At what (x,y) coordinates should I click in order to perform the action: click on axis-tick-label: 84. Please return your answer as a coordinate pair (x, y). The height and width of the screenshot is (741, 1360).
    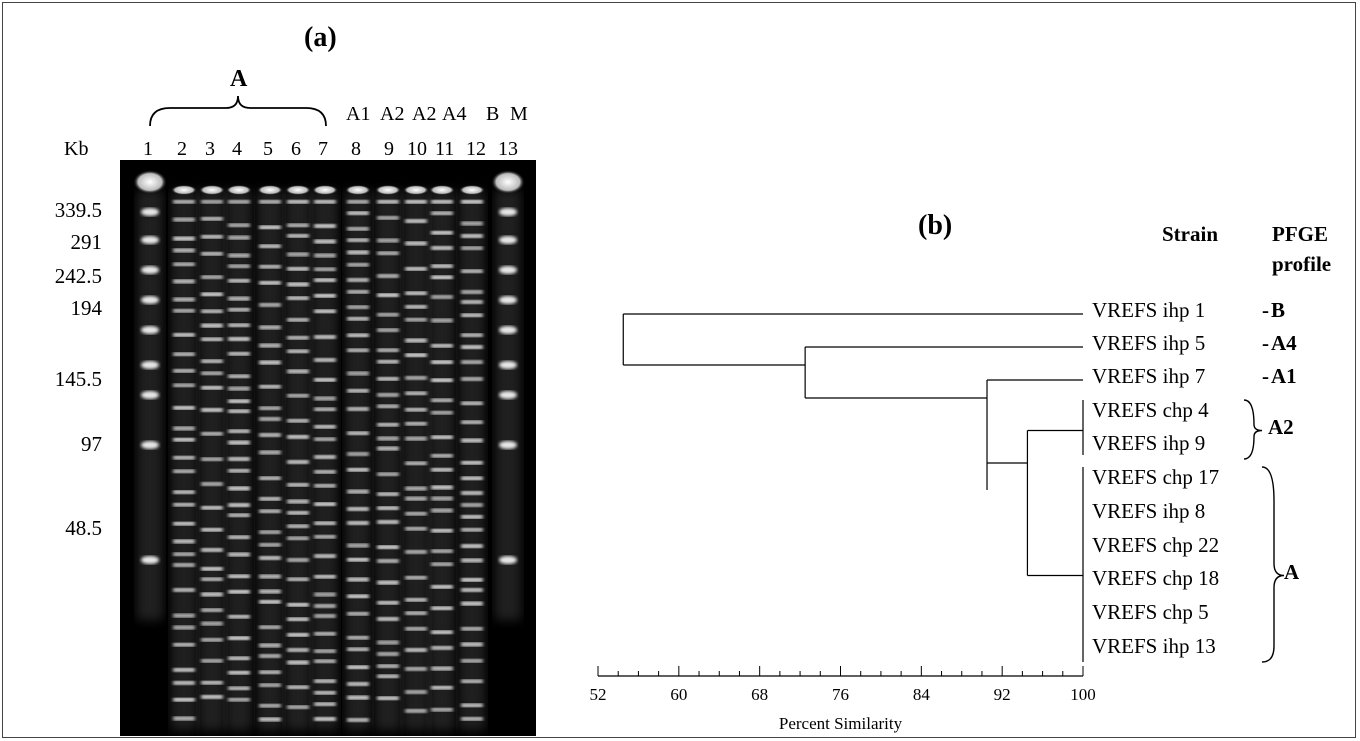
    Looking at the image, I should click on (922, 694).